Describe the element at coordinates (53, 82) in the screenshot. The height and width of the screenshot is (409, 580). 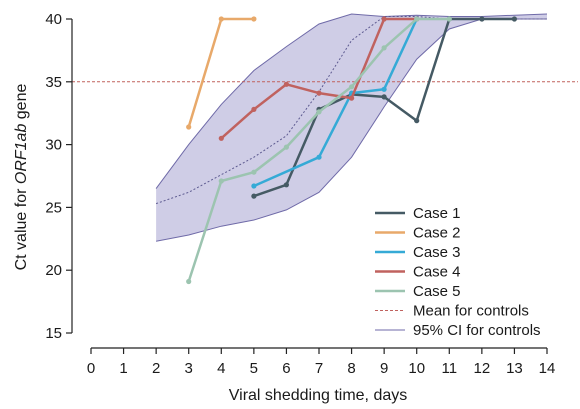
I see `y-tick-label: 35` at that location.